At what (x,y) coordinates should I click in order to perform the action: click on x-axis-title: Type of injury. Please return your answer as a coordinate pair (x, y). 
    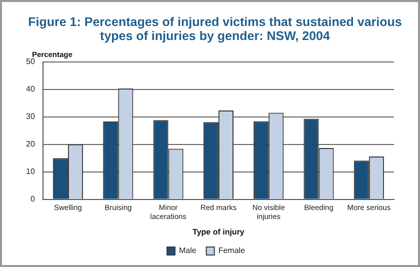
    Looking at the image, I should click on (218, 231).